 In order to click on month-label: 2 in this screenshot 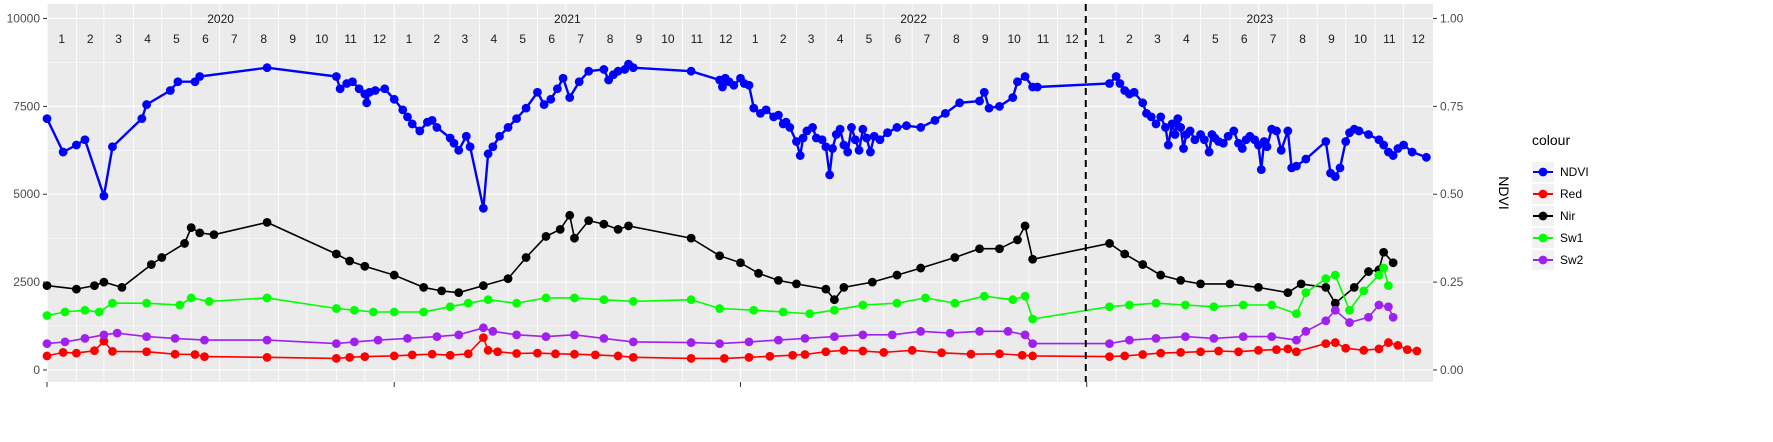, I will do `click(1129, 39)`.